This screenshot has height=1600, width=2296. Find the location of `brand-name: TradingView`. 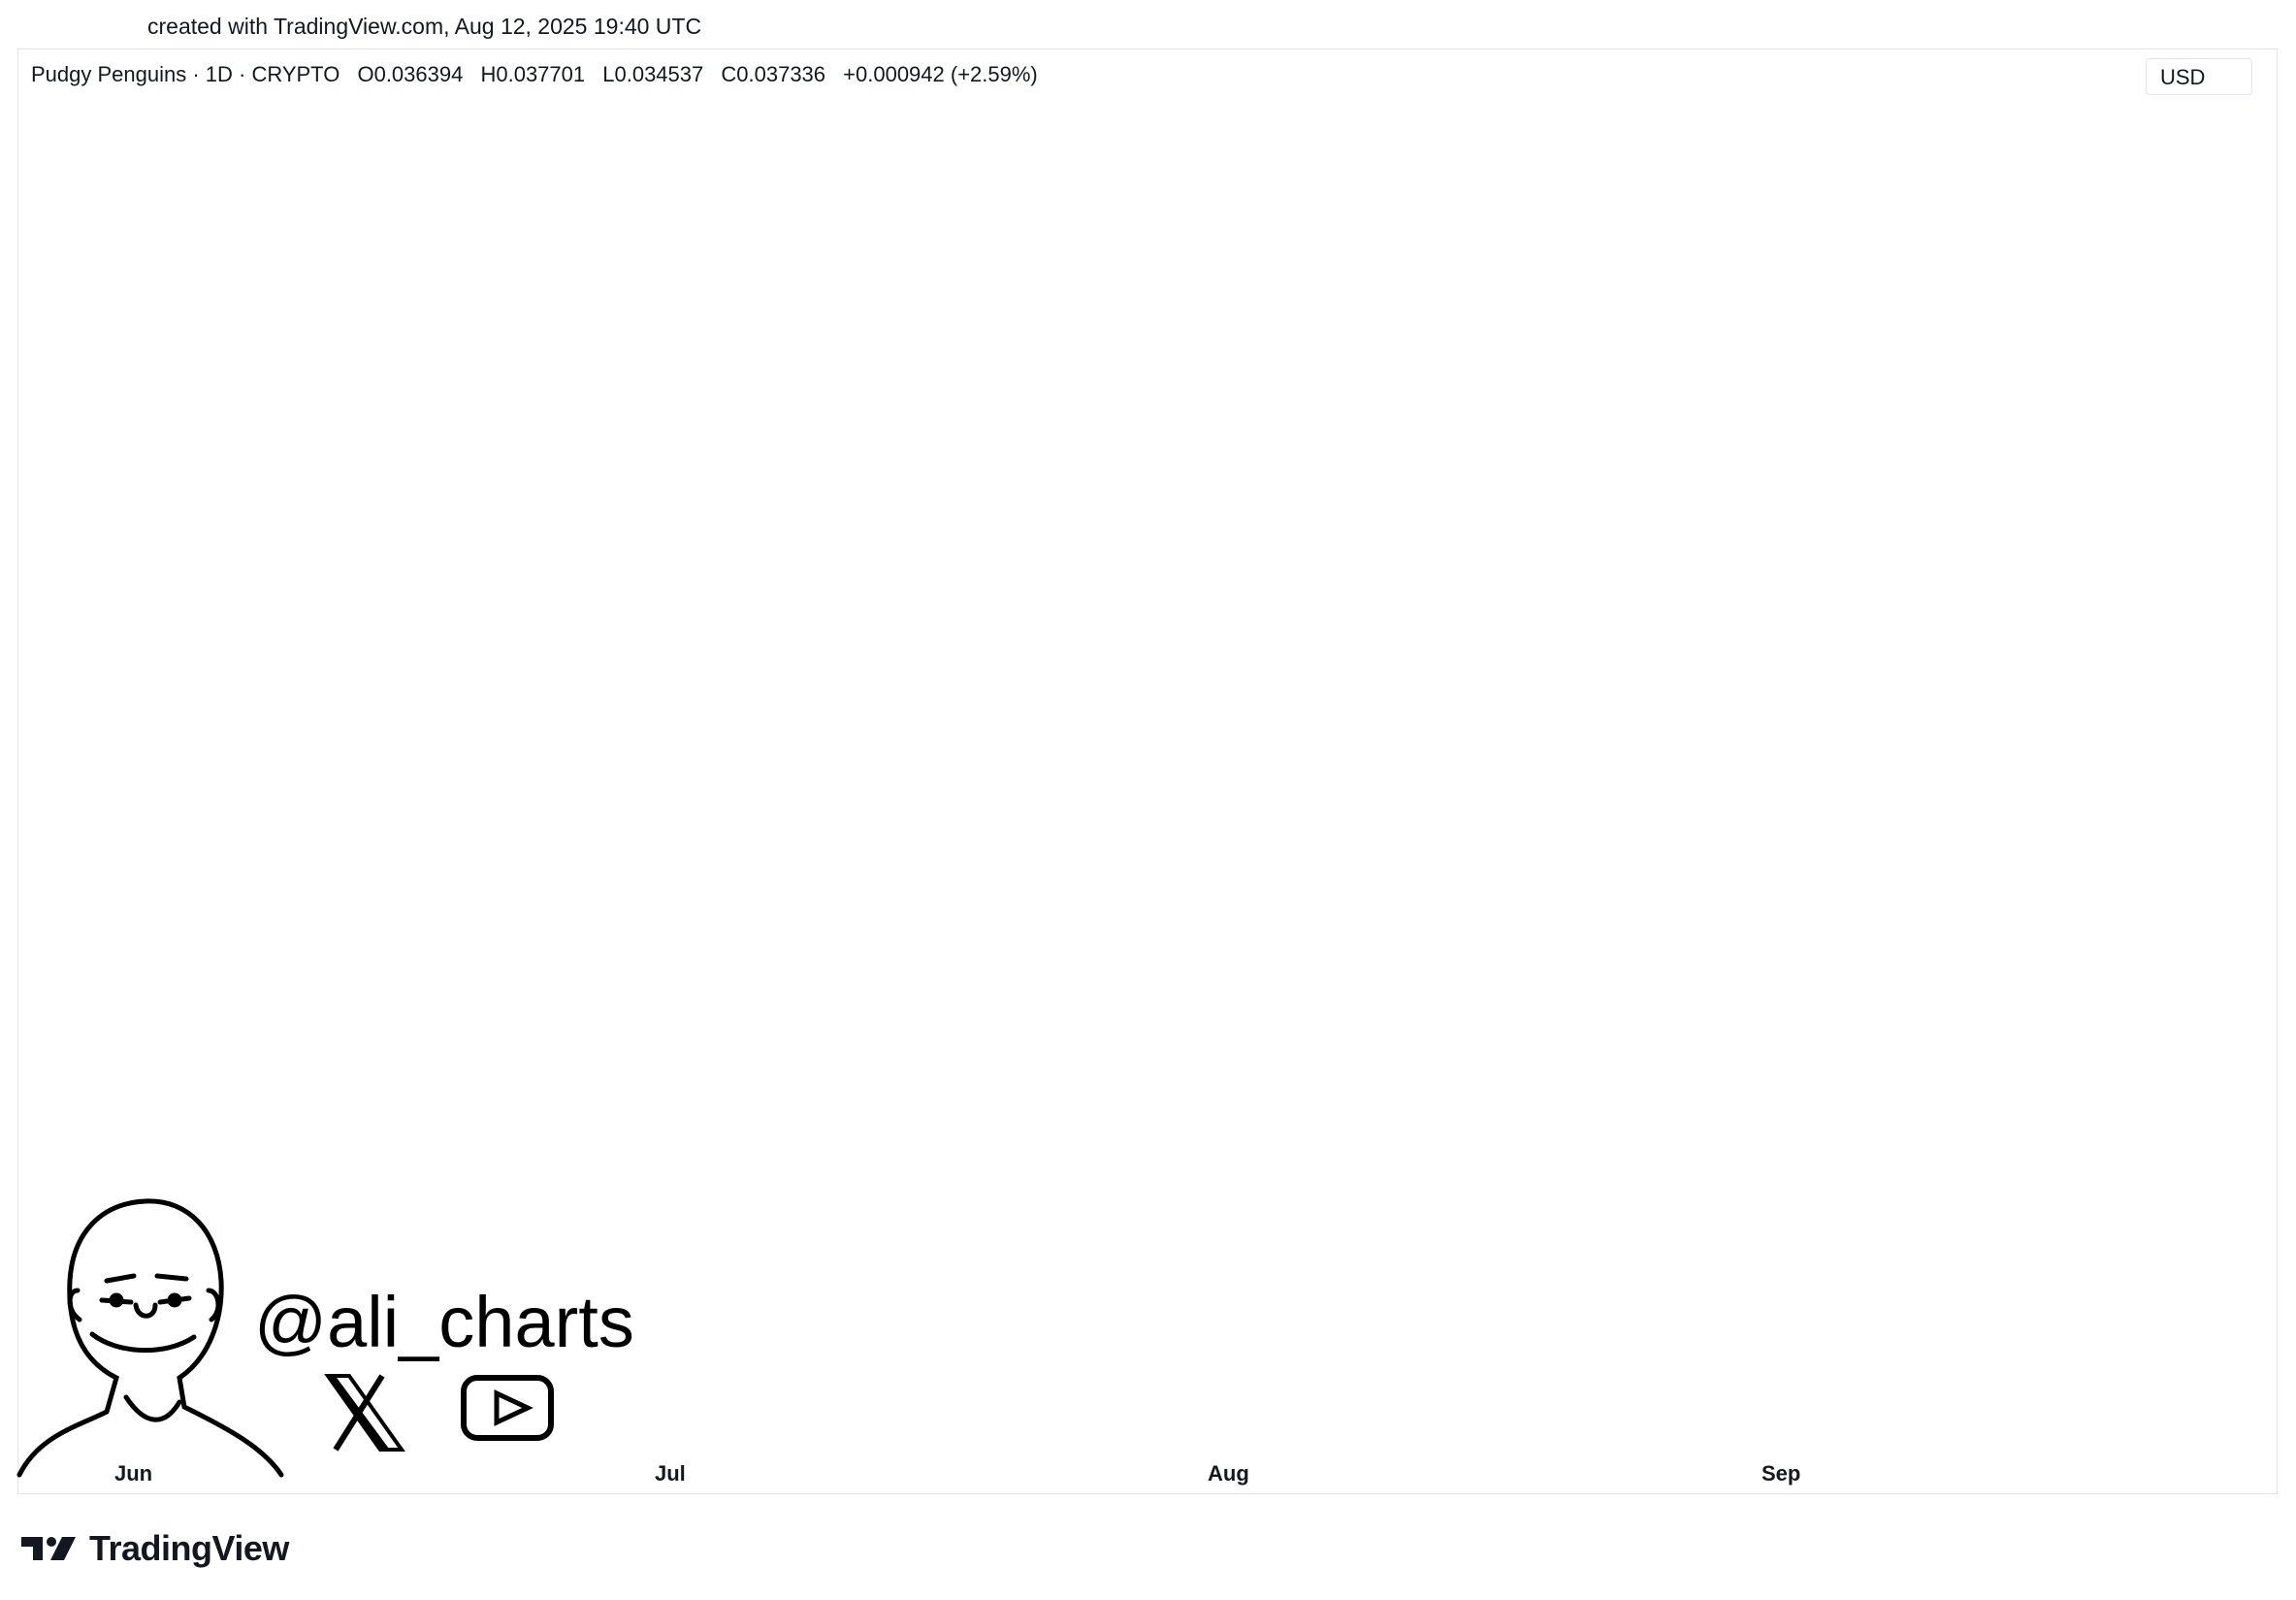

brand-name: TradingView is located at coordinates (189, 1548).